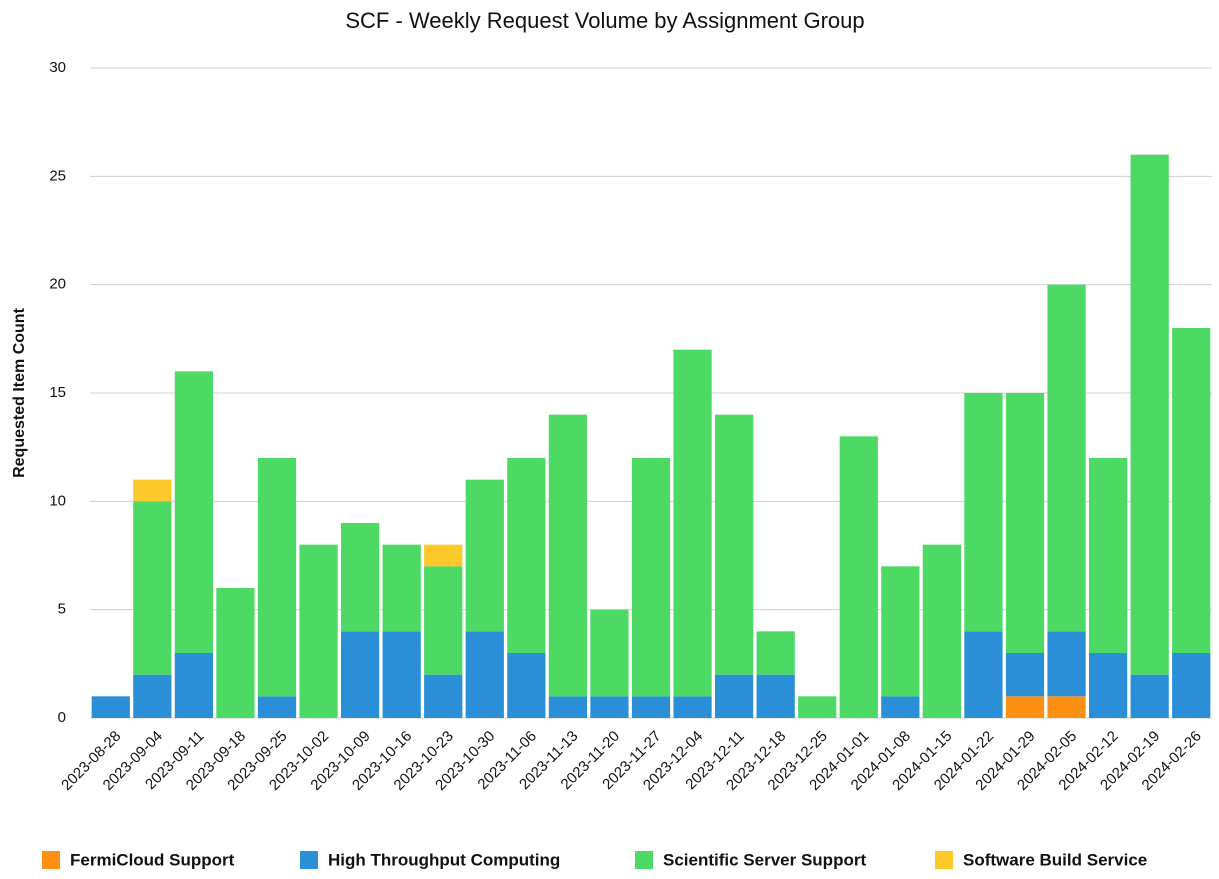 The image size is (1219, 879). What do you see at coordinates (57, 67) in the screenshot?
I see `y-tick-label: 30` at bounding box center [57, 67].